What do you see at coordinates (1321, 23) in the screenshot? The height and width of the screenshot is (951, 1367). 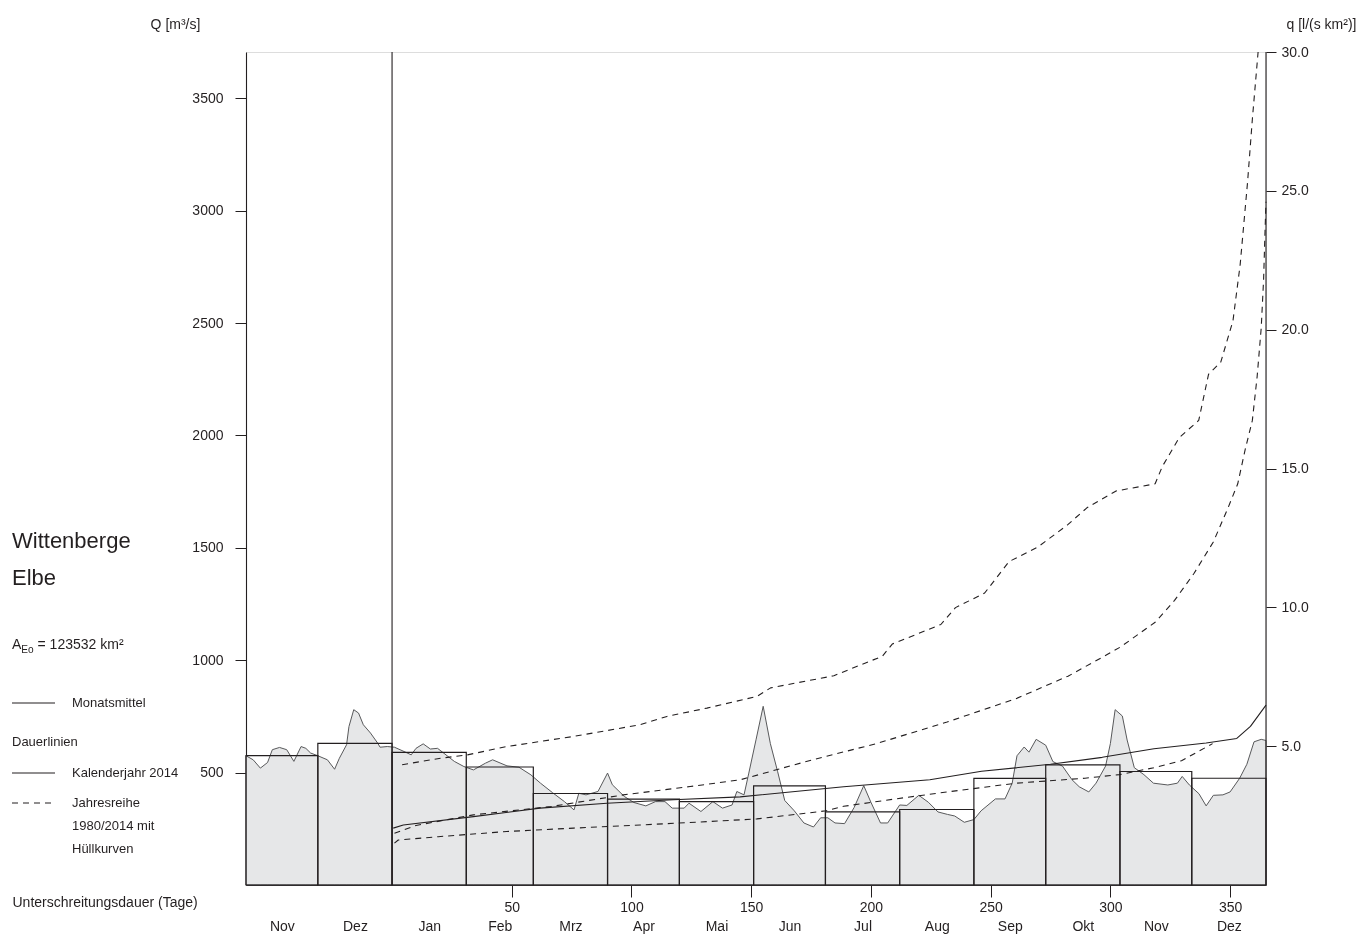 I see `y2-axis-title: q [l/(s km²)]` at bounding box center [1321, 23].